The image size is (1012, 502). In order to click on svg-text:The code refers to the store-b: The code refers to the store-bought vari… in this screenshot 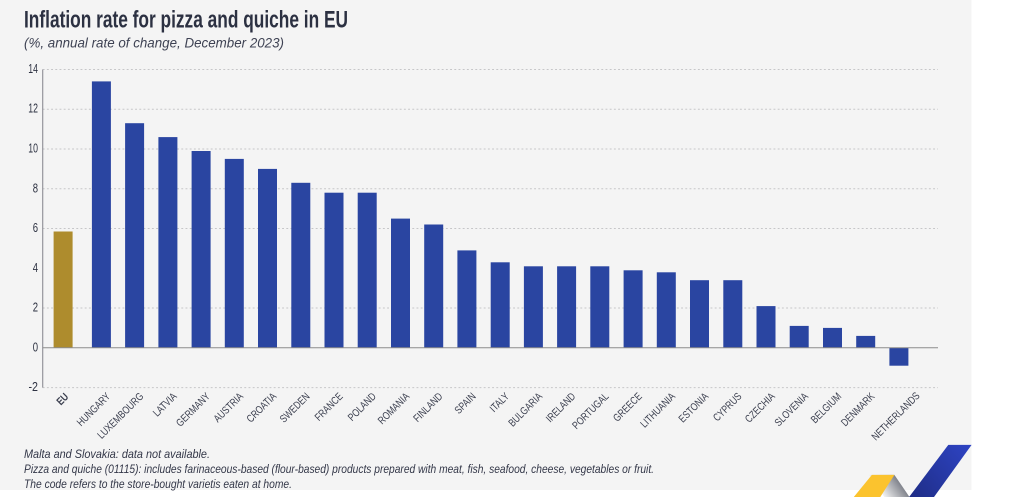, I will do `click(158, 484)`.